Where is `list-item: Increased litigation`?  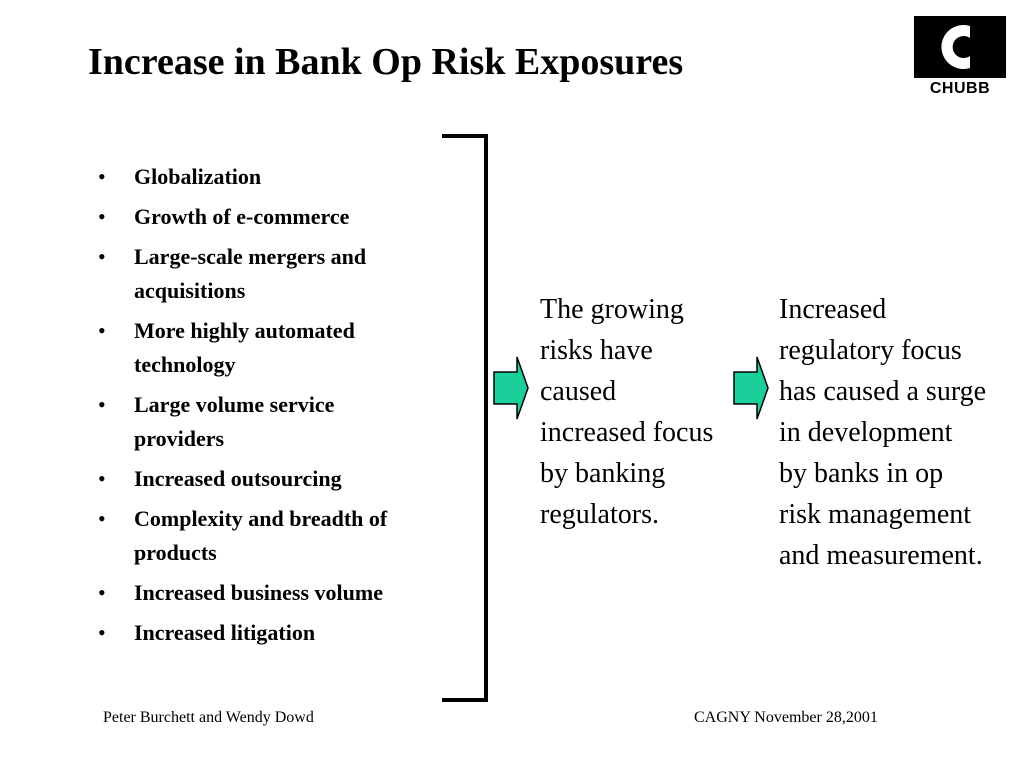 list-item: Increased litigation is located at coordinates (288, 633).